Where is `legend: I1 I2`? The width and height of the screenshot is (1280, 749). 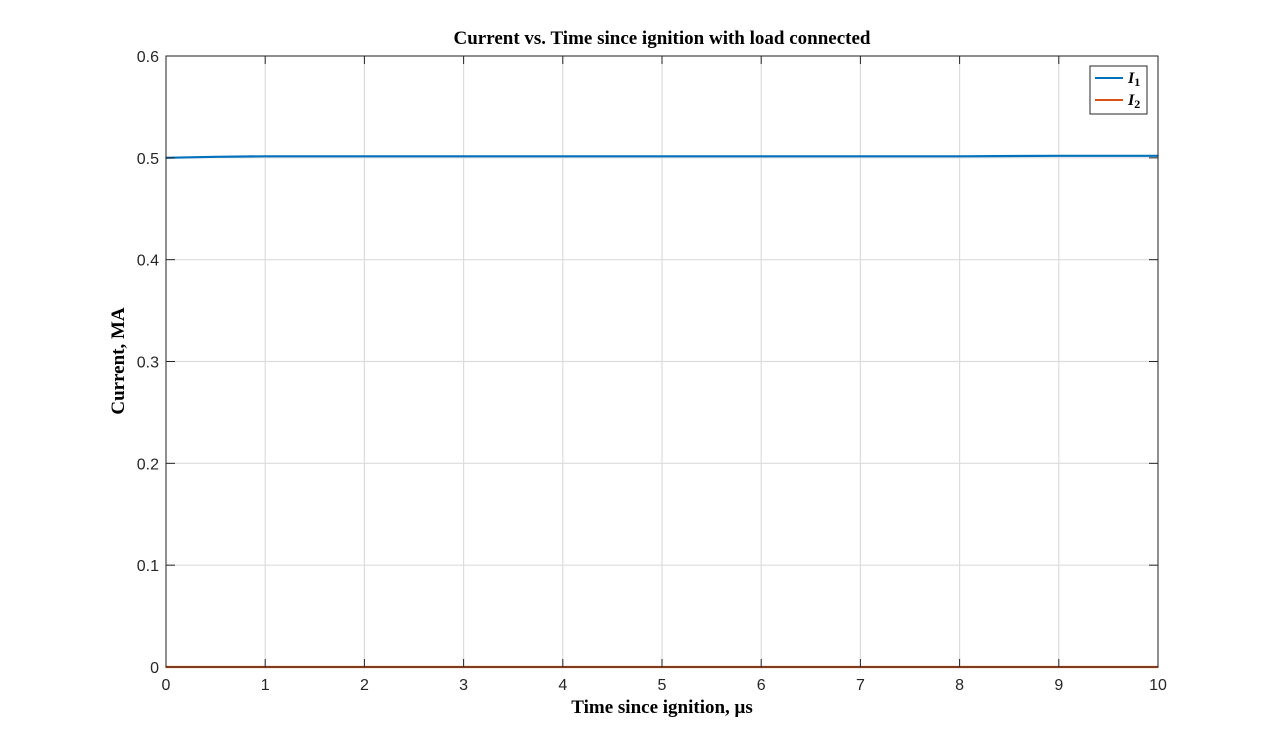
legend: I1 I2 is located at coordinates (1118, 90).